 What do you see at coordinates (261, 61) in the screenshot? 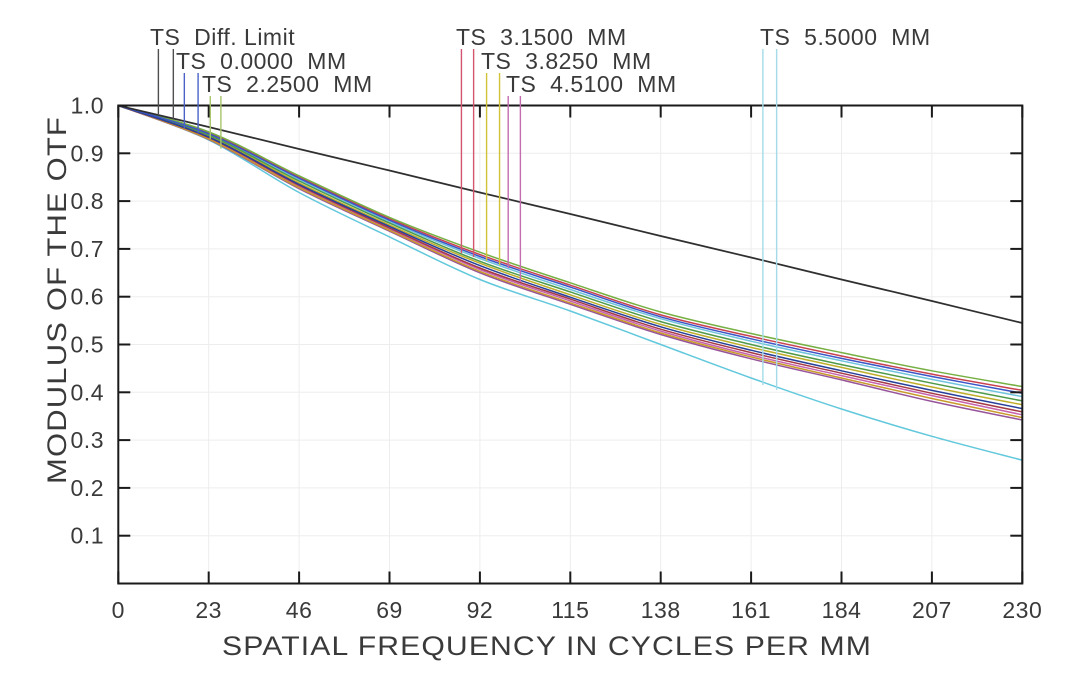
I see `legend-label: TS 0.0000 MM` at bounding box center [261, 61].